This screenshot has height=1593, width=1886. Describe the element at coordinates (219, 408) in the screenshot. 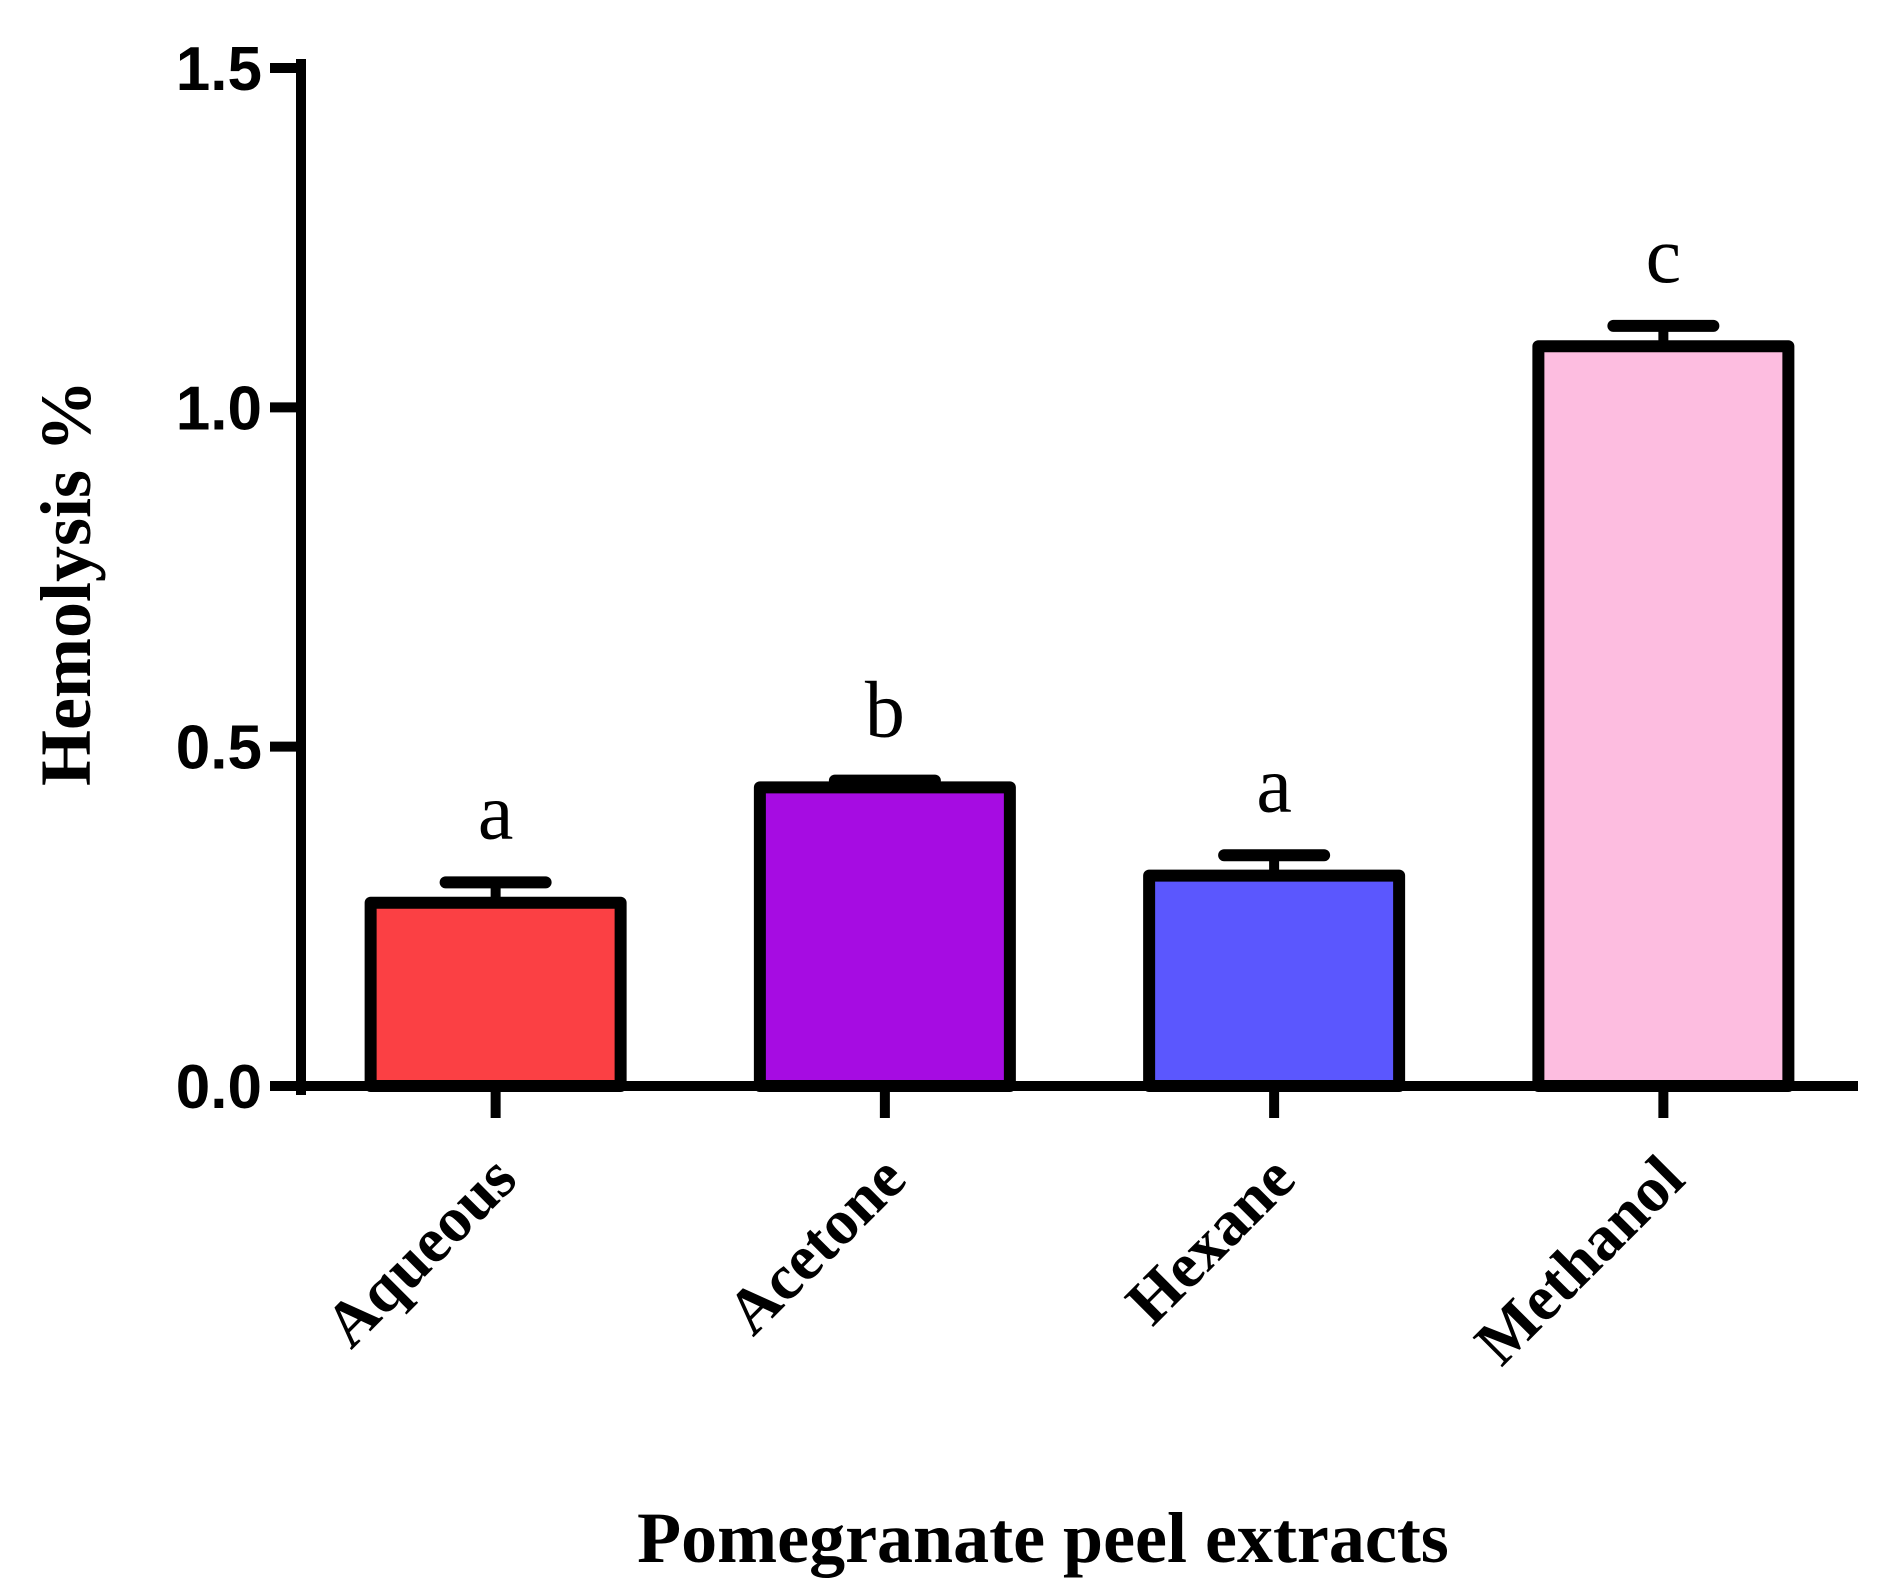

I see `y-tick-label: 1.0` at that location.